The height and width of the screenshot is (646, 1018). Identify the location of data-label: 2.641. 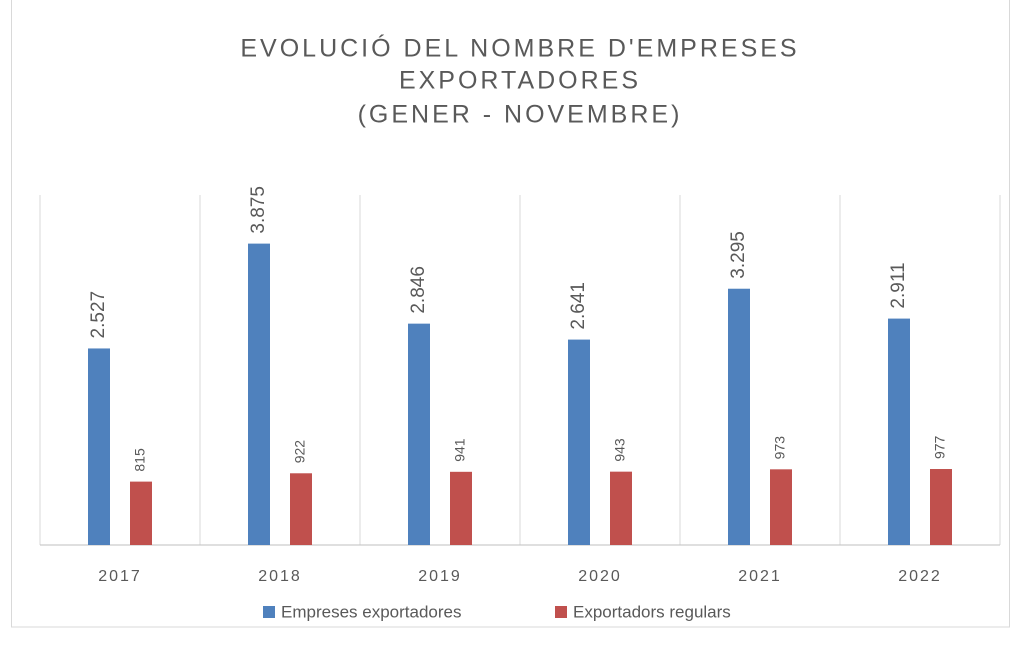
(578, 306).